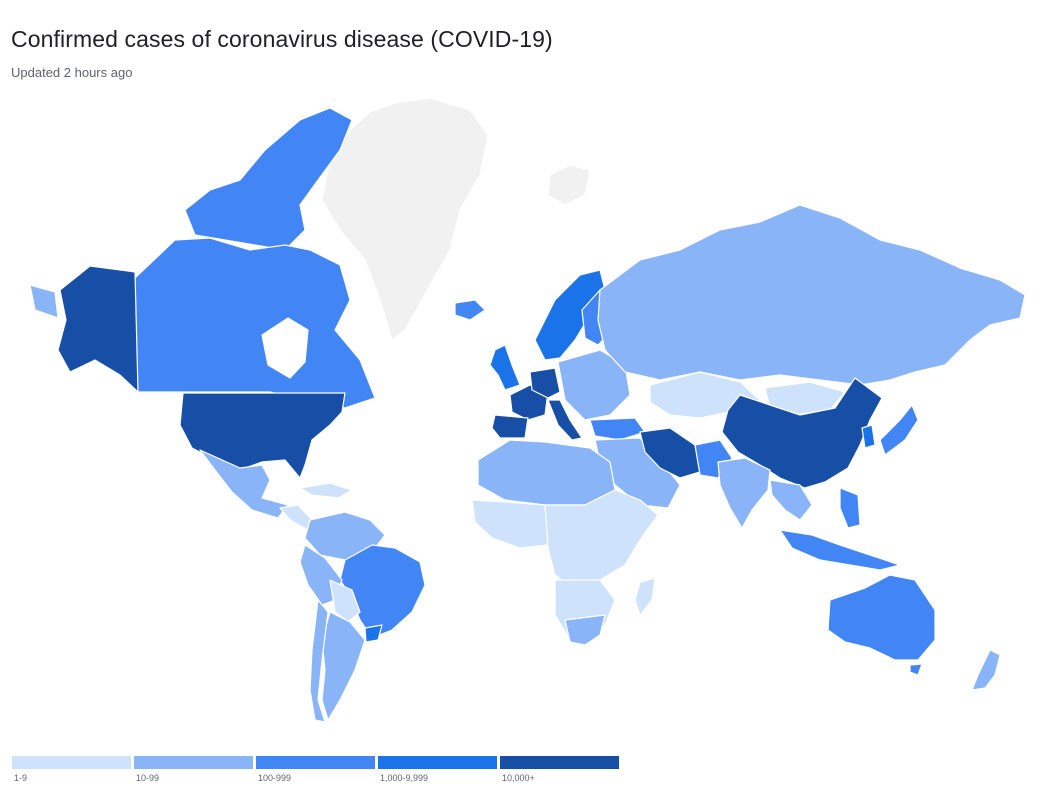 The image size is (1046, 788). Describe the element at coordinates (345, 601) in the screenshot. I see `region-bolivia` at that location.